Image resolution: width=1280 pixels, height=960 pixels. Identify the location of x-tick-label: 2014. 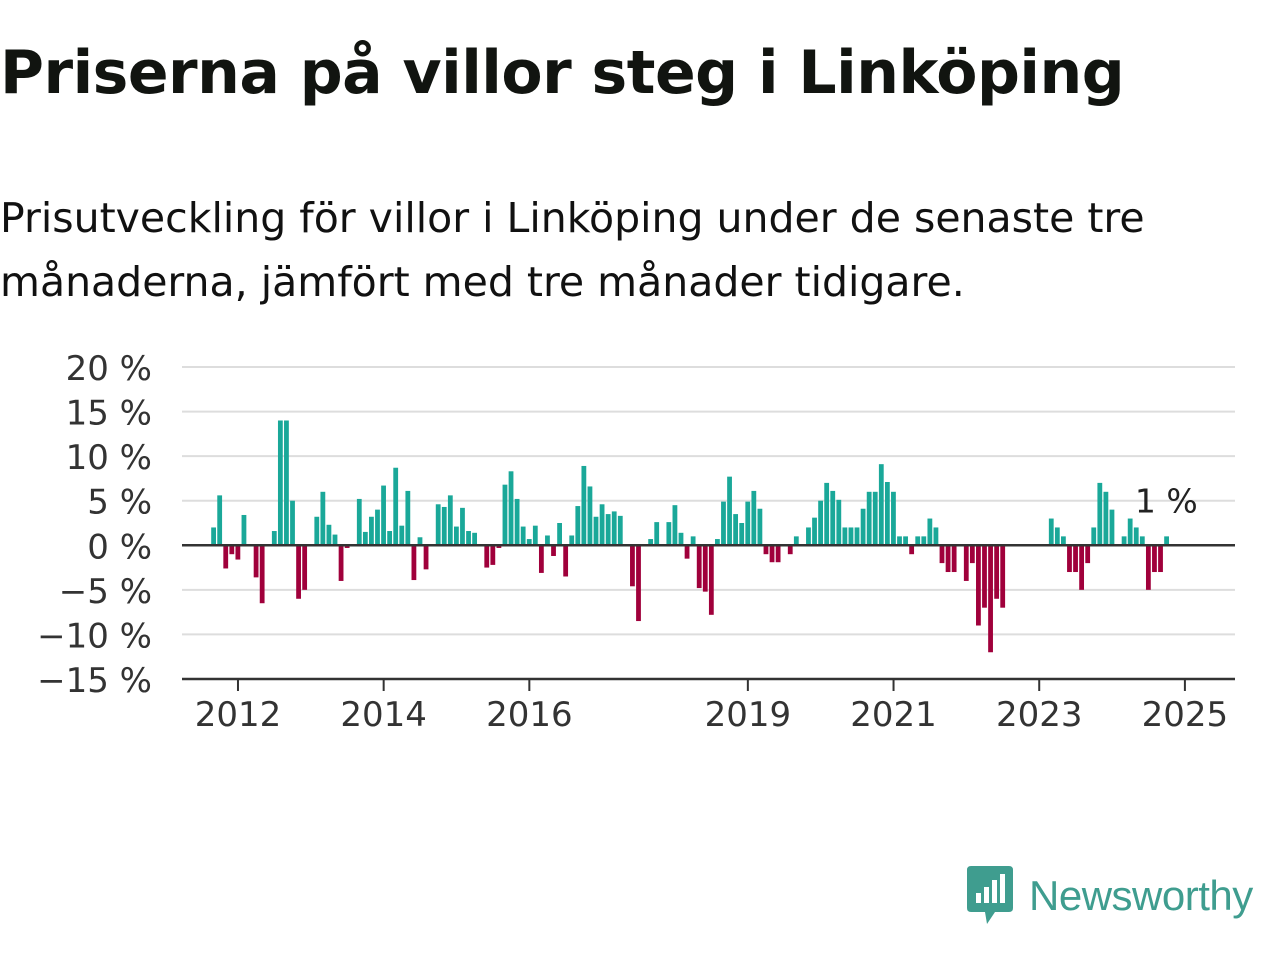
(383, 715).